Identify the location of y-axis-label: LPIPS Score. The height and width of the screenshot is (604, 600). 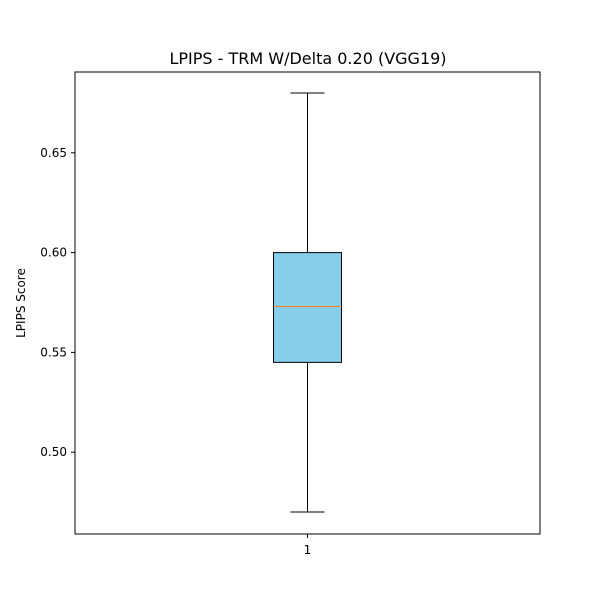
(21, 303).